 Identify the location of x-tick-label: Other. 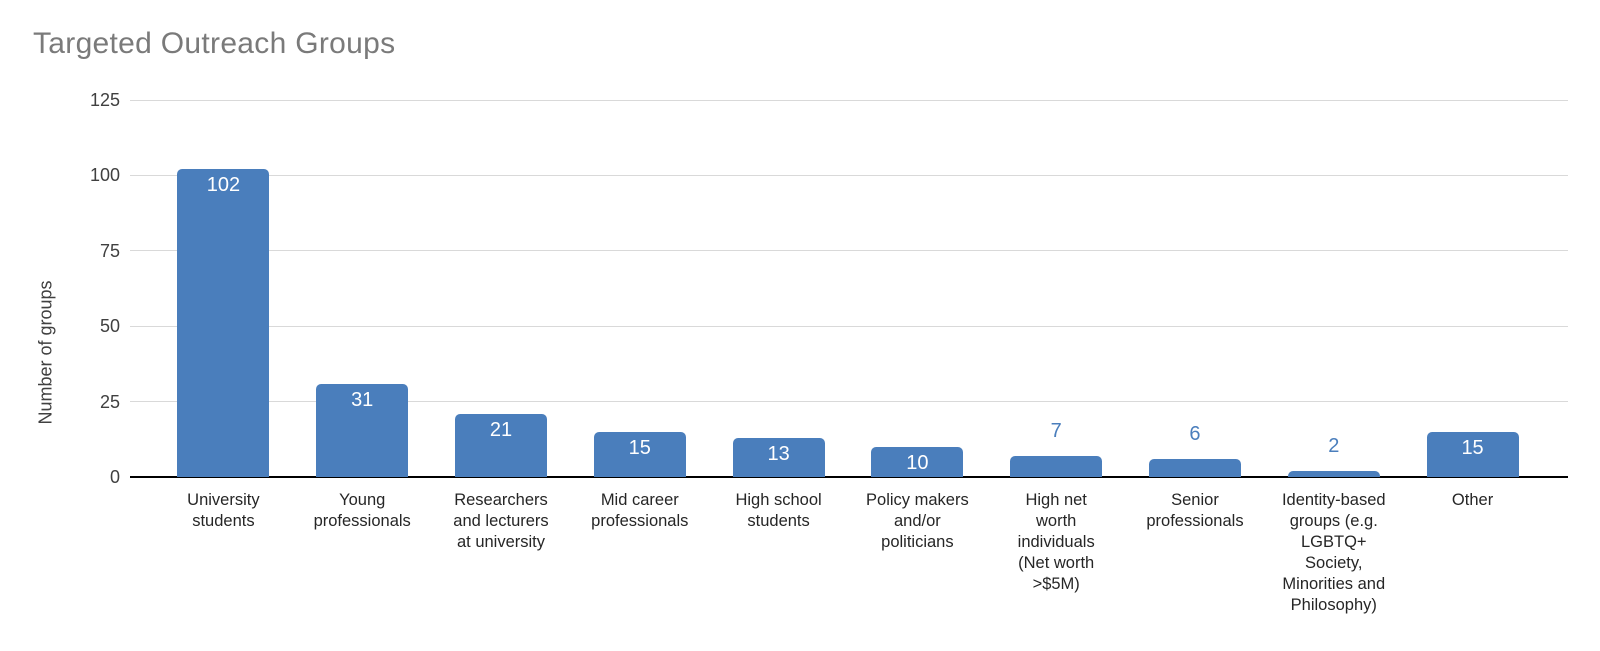
(1472, 500).